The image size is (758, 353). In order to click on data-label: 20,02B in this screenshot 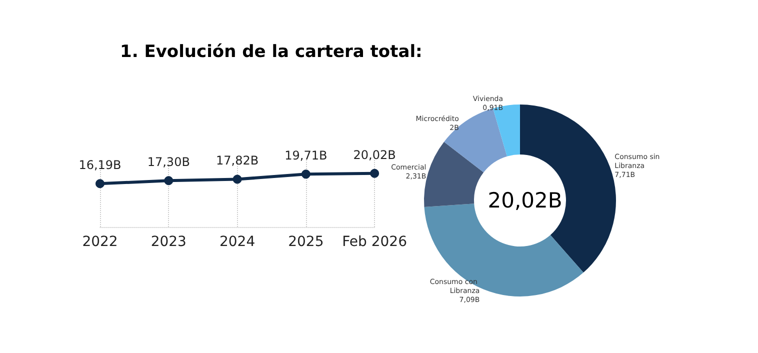, I will do `click(374, 155)`.